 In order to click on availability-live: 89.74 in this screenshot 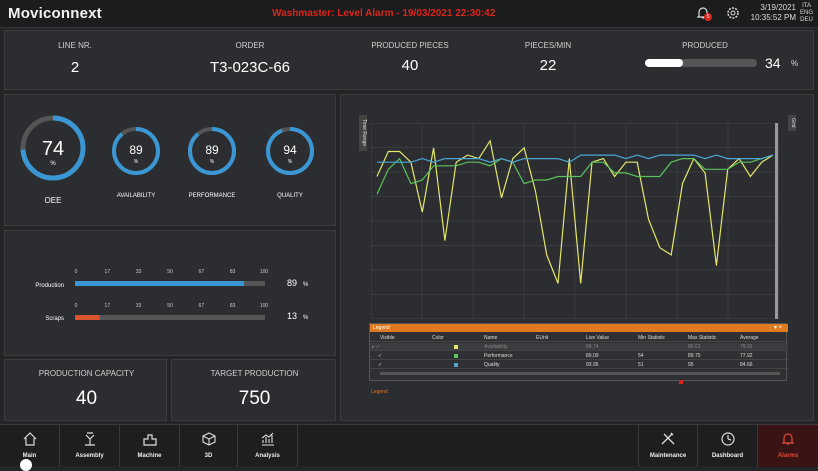, I will do `click(592, 347)`.